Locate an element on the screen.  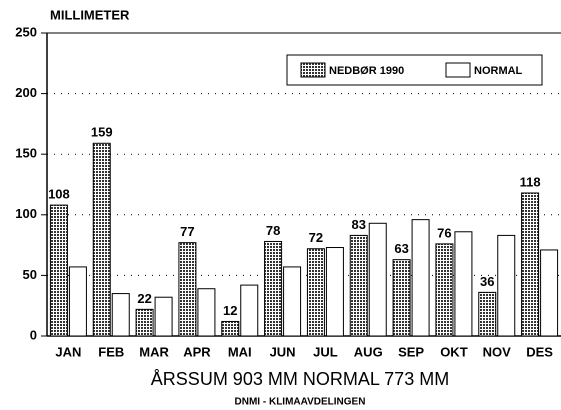
x-tick-label: MAR is located at coordinates (154, 351).